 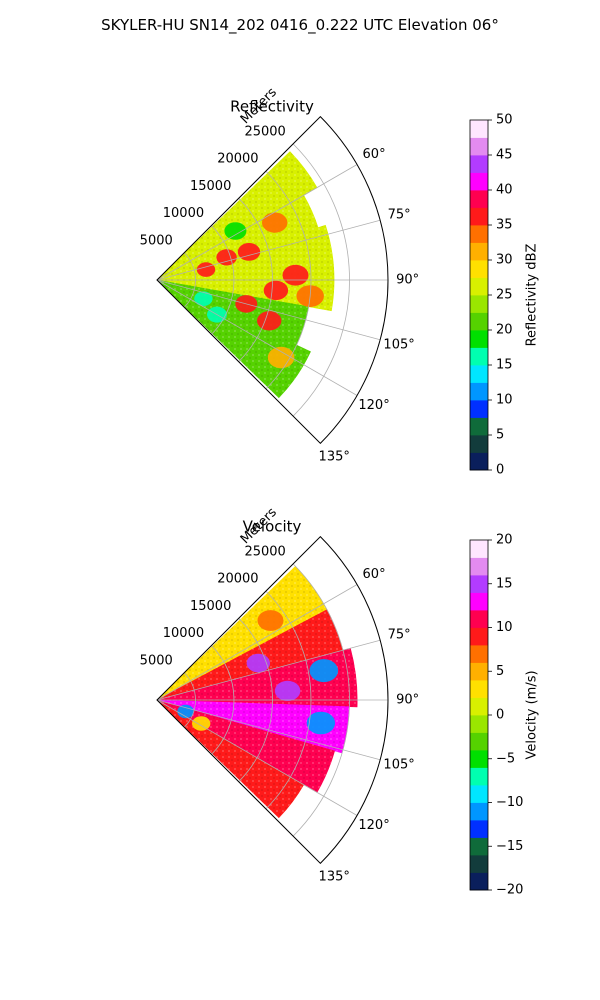 What do you see at coordinates (504, 120) in the screenshot?
I see `colorbar-tick-label: 50` at bounding box center [504, 120].